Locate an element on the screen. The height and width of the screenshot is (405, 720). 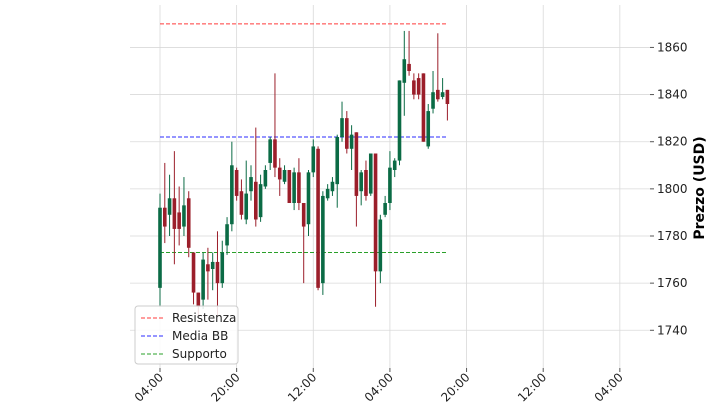
y-axis-ticks: 1740 1760 1780 1800 1820 1840 1860 is located at coordinates (669, 188).